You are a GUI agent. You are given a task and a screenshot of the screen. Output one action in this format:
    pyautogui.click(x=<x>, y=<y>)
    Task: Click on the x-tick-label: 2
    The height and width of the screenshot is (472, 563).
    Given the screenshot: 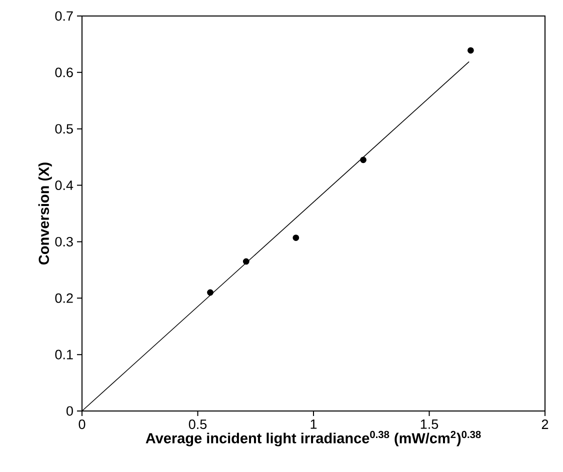 What is the action you would take?
    pyautogui.click(x=545, y=424)
    